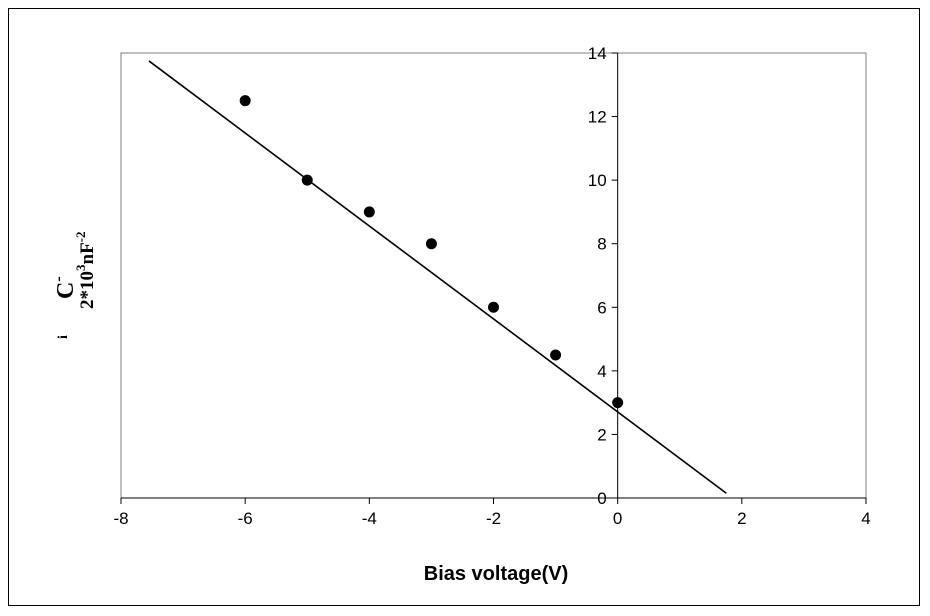  What do you see at coordinates (741, 518) in the screenshot?
I see `x-tick-label: 2` at bounding box center [741, 518].